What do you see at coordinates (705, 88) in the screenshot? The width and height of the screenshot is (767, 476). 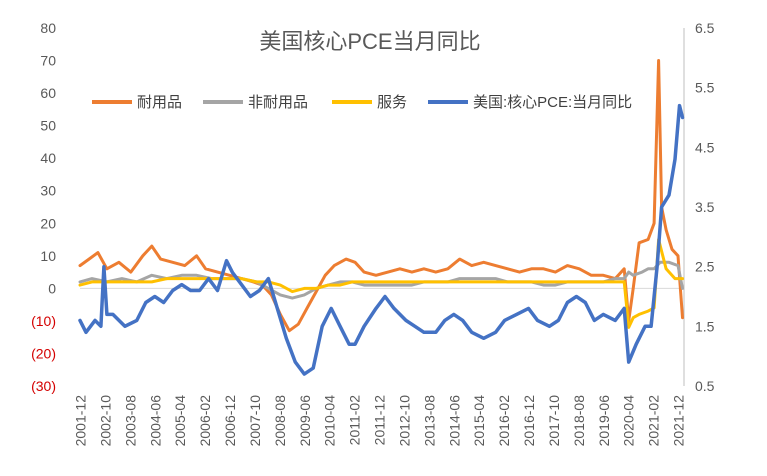 I see `right-tick-label: 5.5` at bounding box center [705, 88].